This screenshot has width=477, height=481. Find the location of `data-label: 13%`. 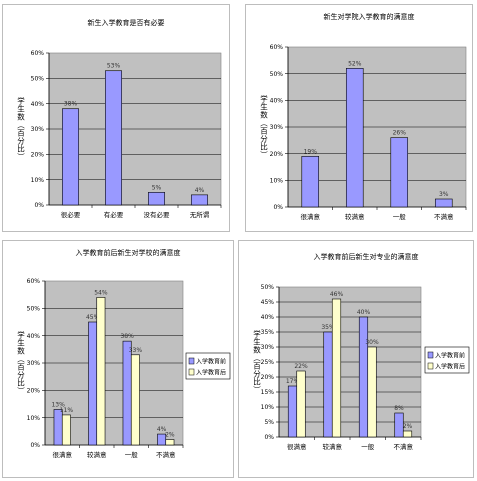

data-label: 13% is located at coordinates (58, 404).